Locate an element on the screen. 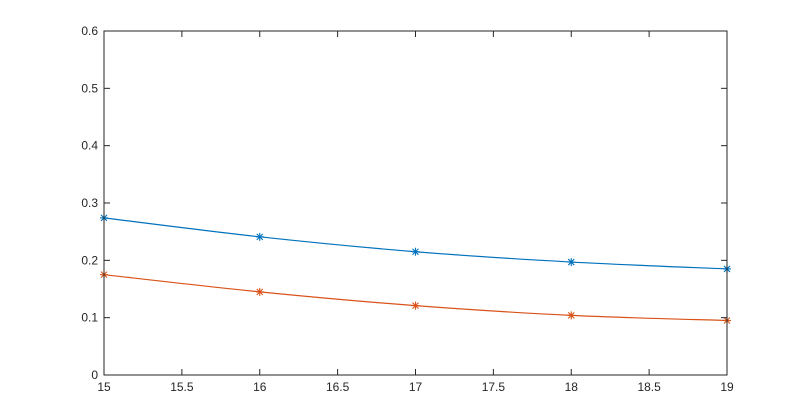 The height and width of the screenshot is (420, 803). y-tick-label: 0 is located at coordinates (94, 375).